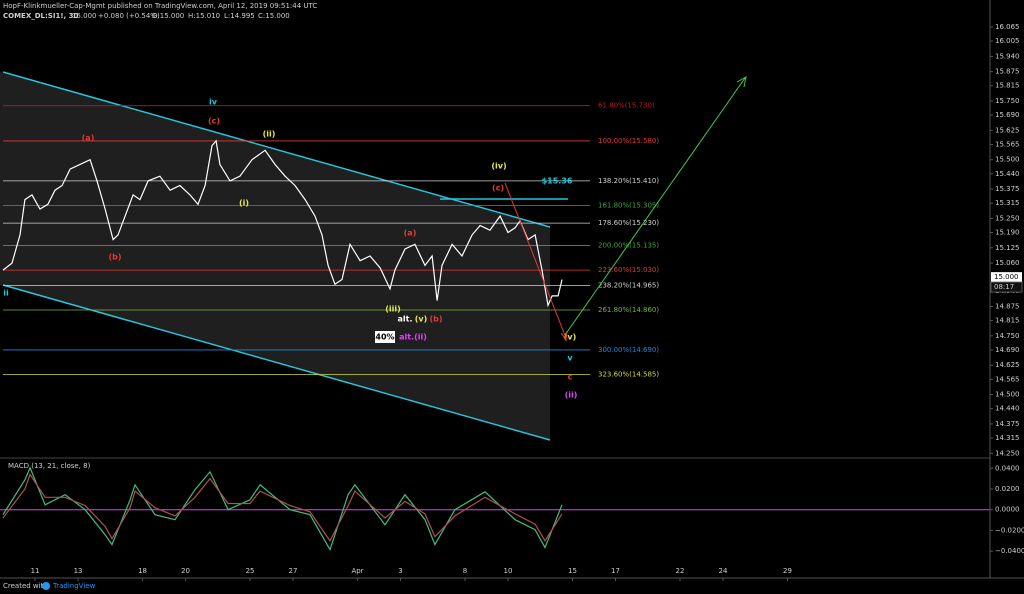 The height and width of the screenshot is (594, 1024). What do you see at coordinates (142, 571) in the screenshot?
I see `x-tick-label: 18` at bounding box center [142, 571].